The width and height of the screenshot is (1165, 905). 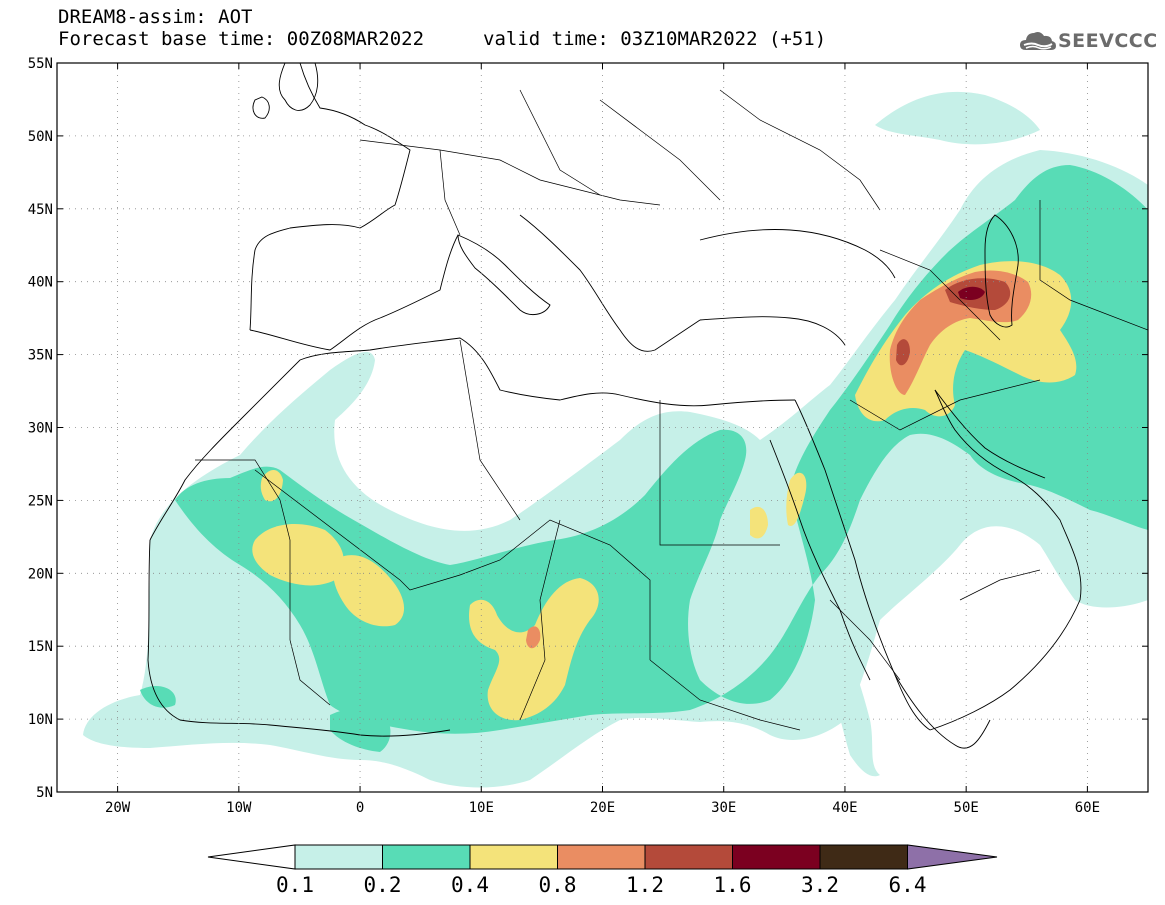 What do you see at coordinates (40, 64) in the screenshot?
I see `lat-tick-label: 55N` at bounding box center [40, 64].